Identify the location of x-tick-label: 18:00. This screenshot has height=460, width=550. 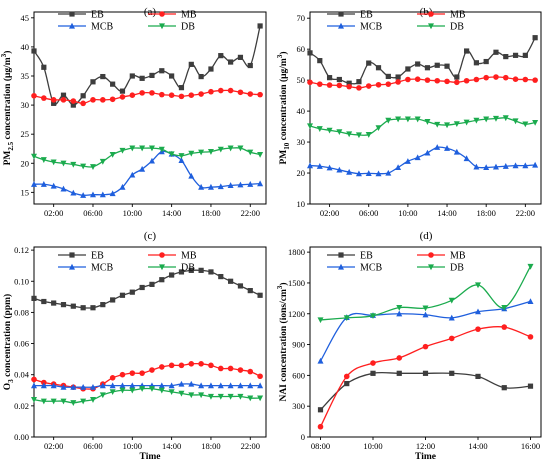
(485, 213).